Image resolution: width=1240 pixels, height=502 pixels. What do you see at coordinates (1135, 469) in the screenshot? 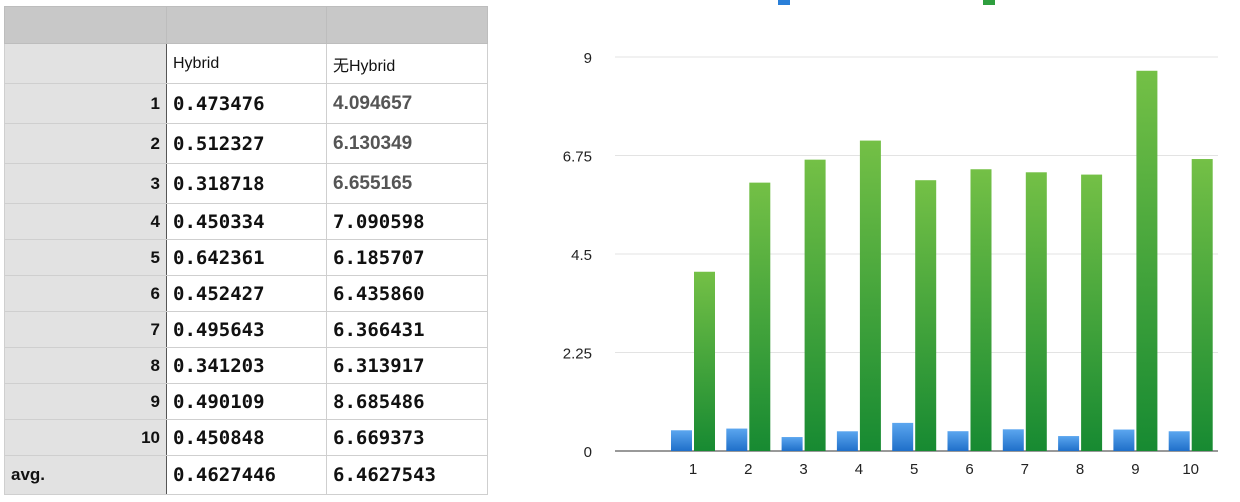
I see `x-tick-label: 9` at bounding box center [1135, 469].